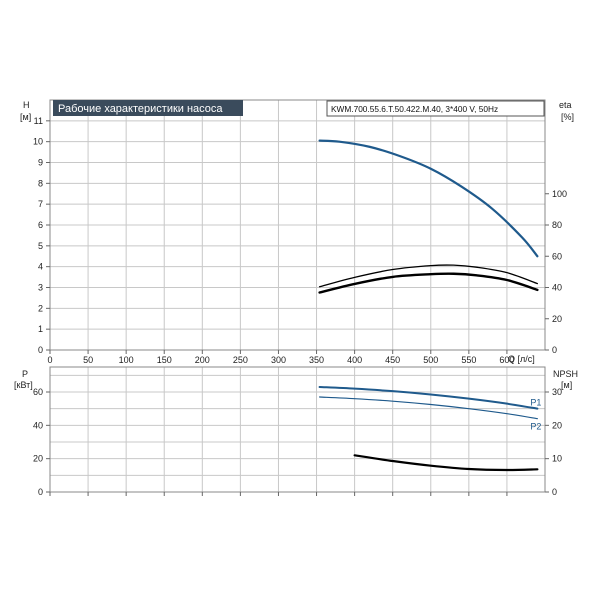 The width and height of the screenshot is (600, 600). Describe the element at coordinates (428, 283) in the screenshot. I see `efficiency-curve-lower` at that location.